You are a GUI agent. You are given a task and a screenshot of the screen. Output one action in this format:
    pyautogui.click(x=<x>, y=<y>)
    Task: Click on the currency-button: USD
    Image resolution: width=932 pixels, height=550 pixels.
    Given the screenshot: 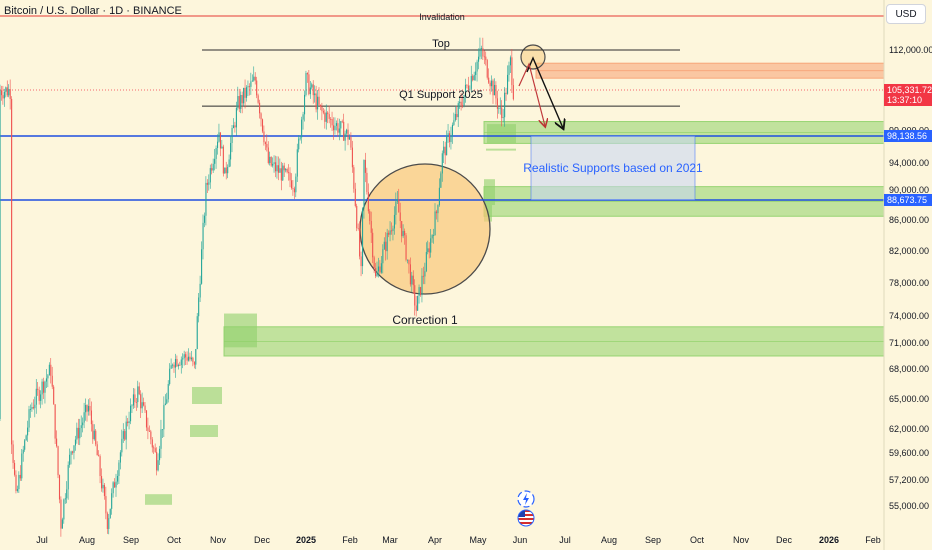 What is the action you would take?
    pyautogui.click(x=906, y=14)
    